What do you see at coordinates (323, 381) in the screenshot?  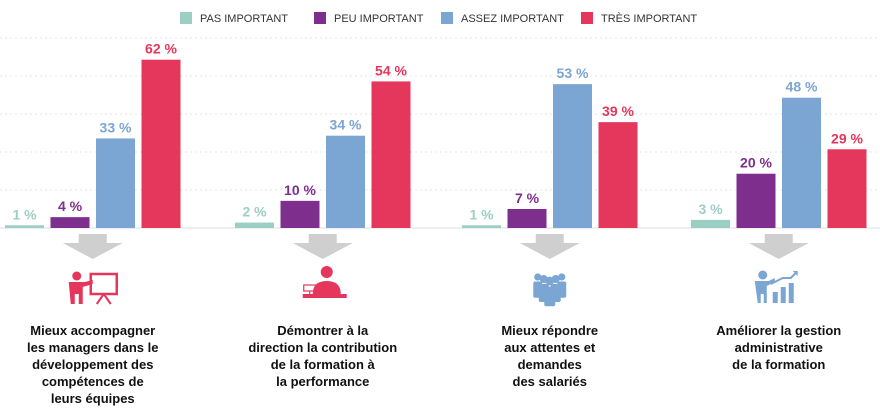 I see `caption-line: la performance` at bounding box center [323, 381].